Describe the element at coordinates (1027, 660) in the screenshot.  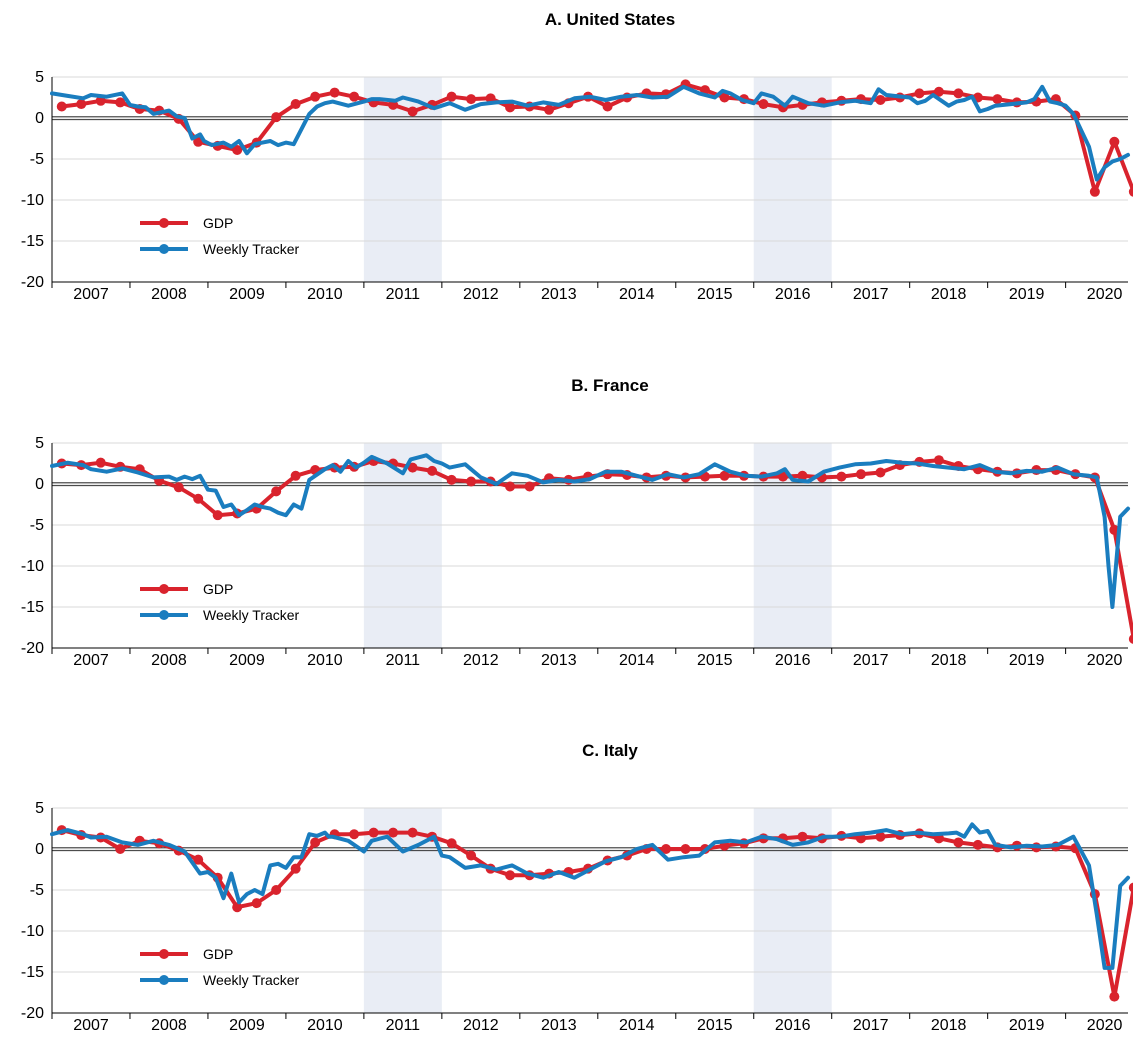
I see `x-tick-label: 2019` at that location.